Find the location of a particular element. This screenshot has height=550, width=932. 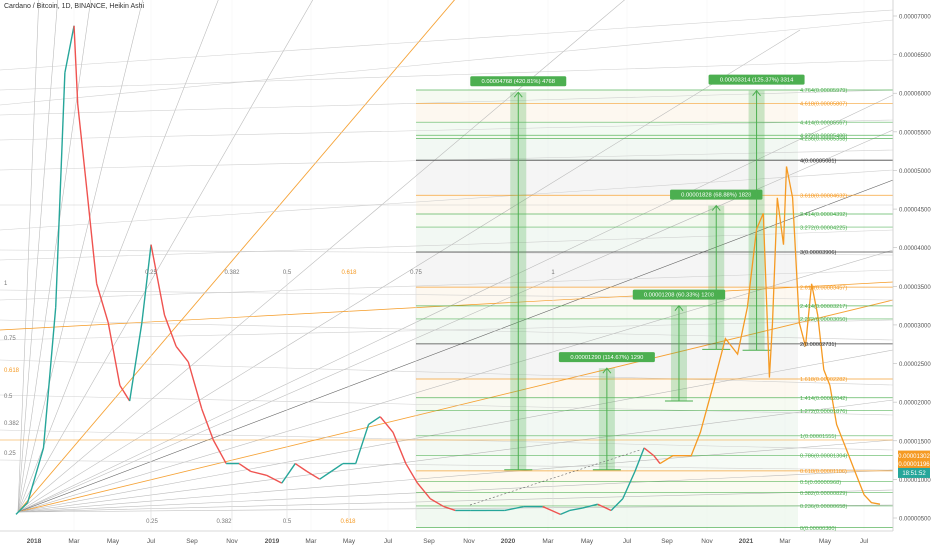

fib-level-label: 4.272(0.00005400) is located at coordinates (823, 136).